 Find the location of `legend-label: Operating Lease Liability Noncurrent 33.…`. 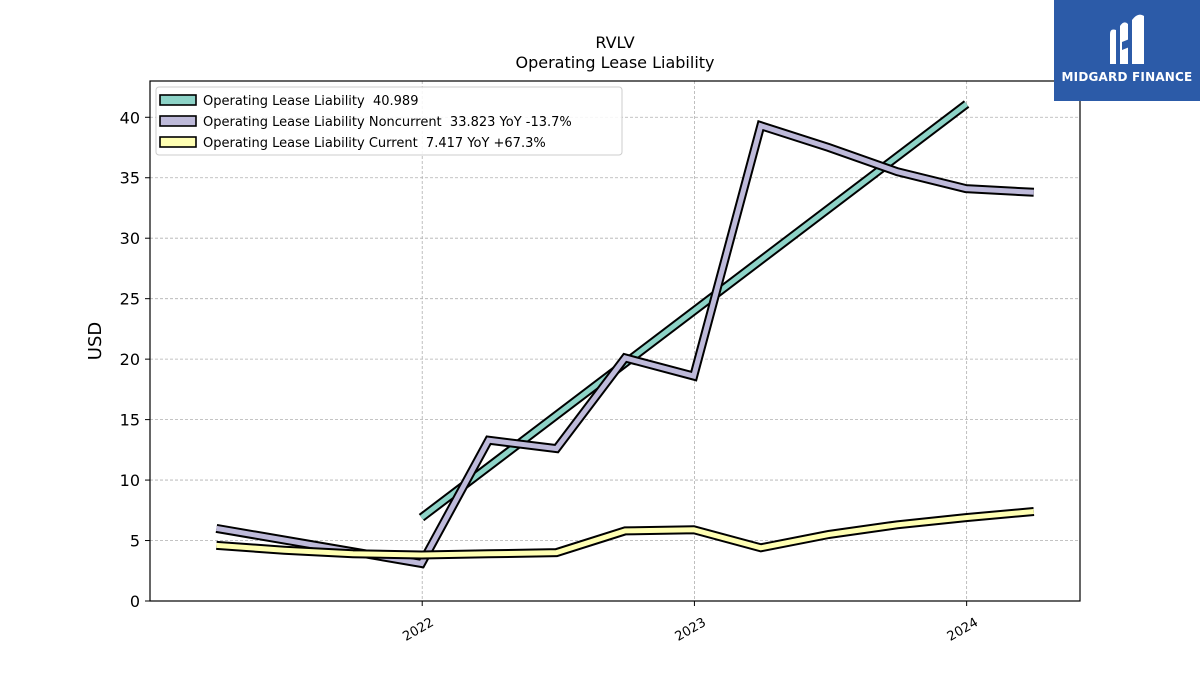

legend-label: Operating Lease Liability Noncurrent 33.… is located at coordinates (387, 122).